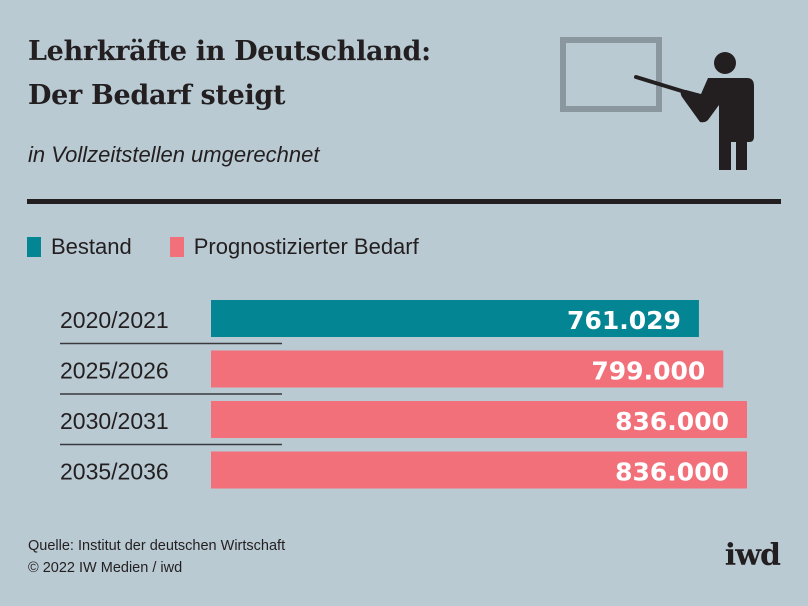 Image resolution: width=808 pixels, height=606 pixels. Describe the element at coordinates (114, 472) in the screenshot. I see `category-label: 2035/2036` at that location.